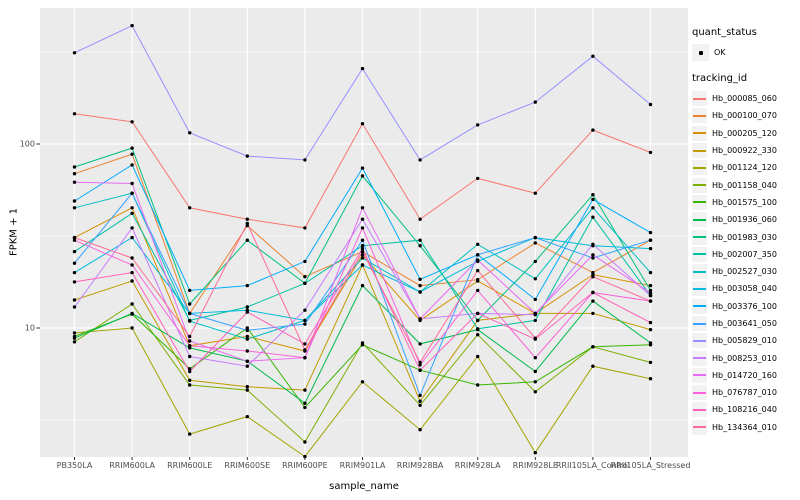  What do you see at coordinates (744, 289) in the screenshot?
I see `legend-item-label: Hb_003058_040` at bounding box center [744, 289].